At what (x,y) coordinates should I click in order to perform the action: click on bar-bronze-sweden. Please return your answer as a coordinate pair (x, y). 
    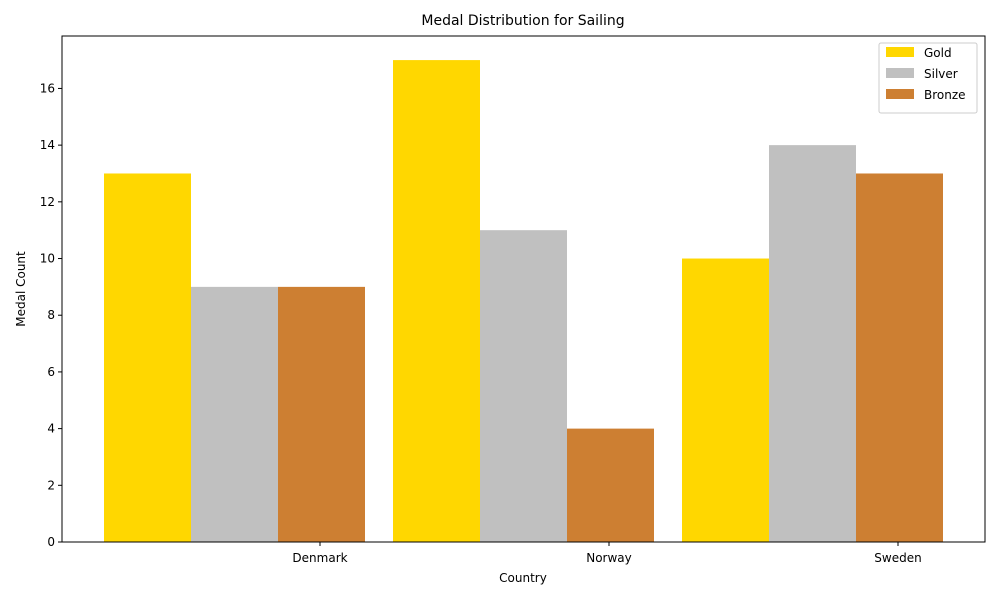
    Looking at the image, I should click on (899, 357).